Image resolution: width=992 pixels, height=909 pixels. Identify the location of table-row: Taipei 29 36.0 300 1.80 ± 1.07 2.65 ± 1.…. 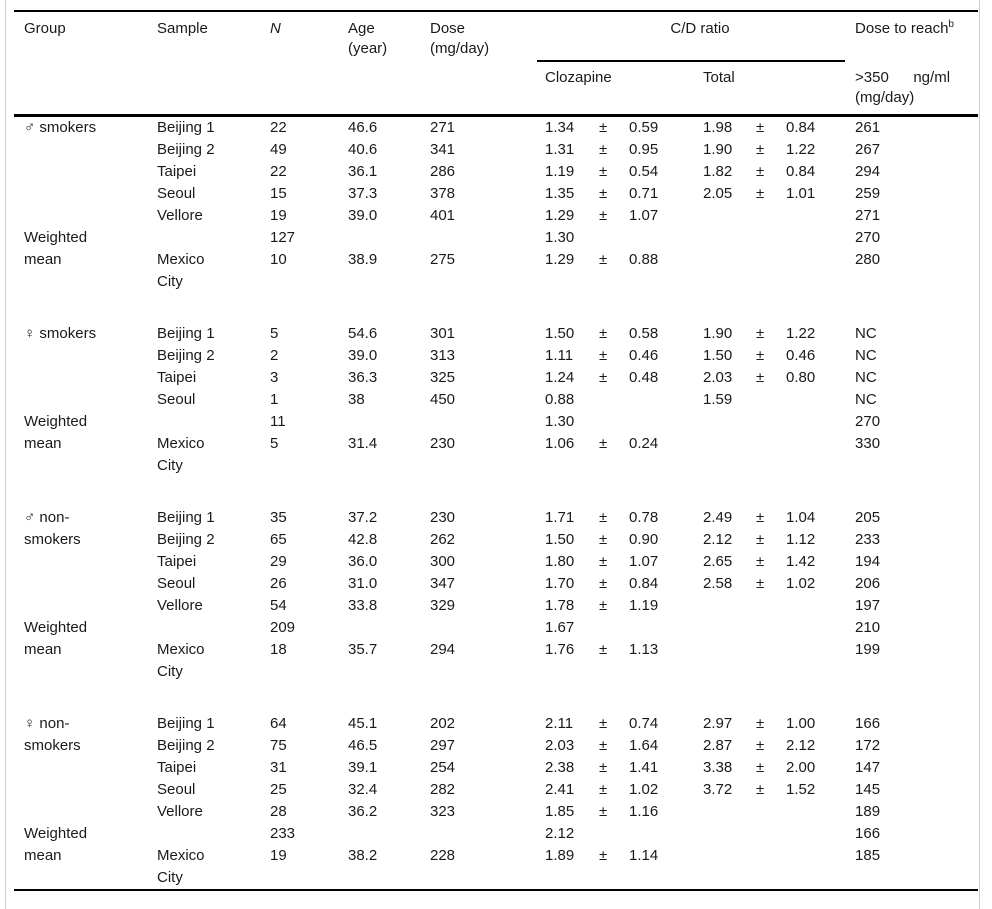
(496, 562).